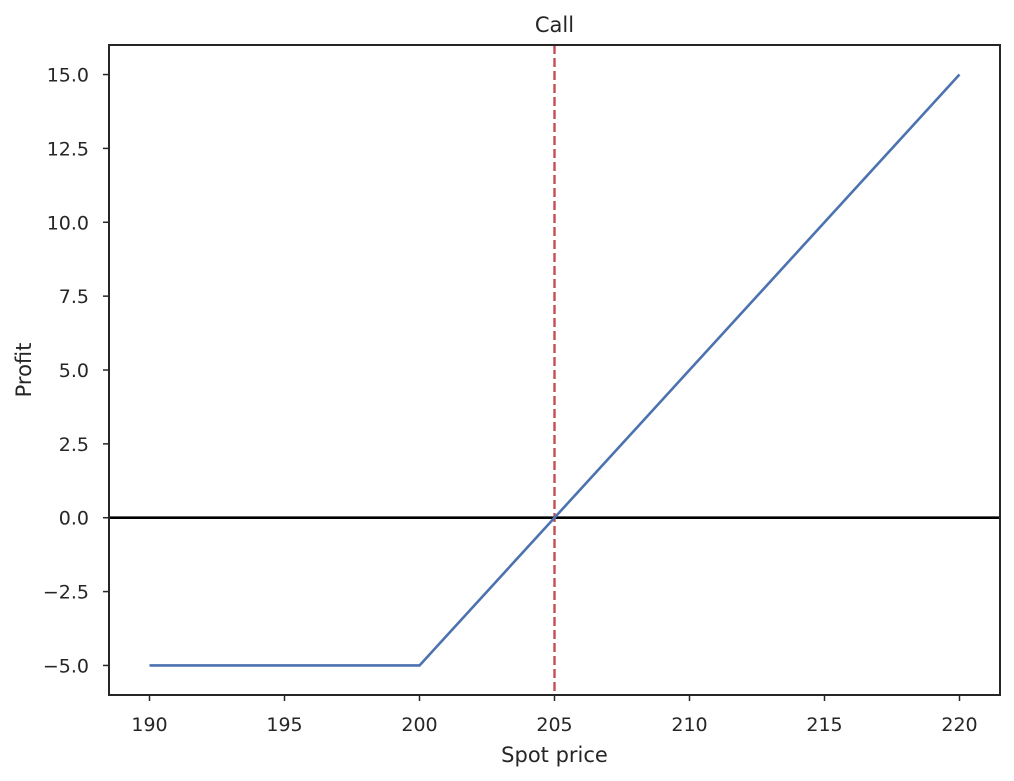 The width and height of the screenshot is (1014, 781). What do you see at coordinates (149, 725) in the screenshot?
I see `x-tick-label: 190` at bounding box center [149, 725].